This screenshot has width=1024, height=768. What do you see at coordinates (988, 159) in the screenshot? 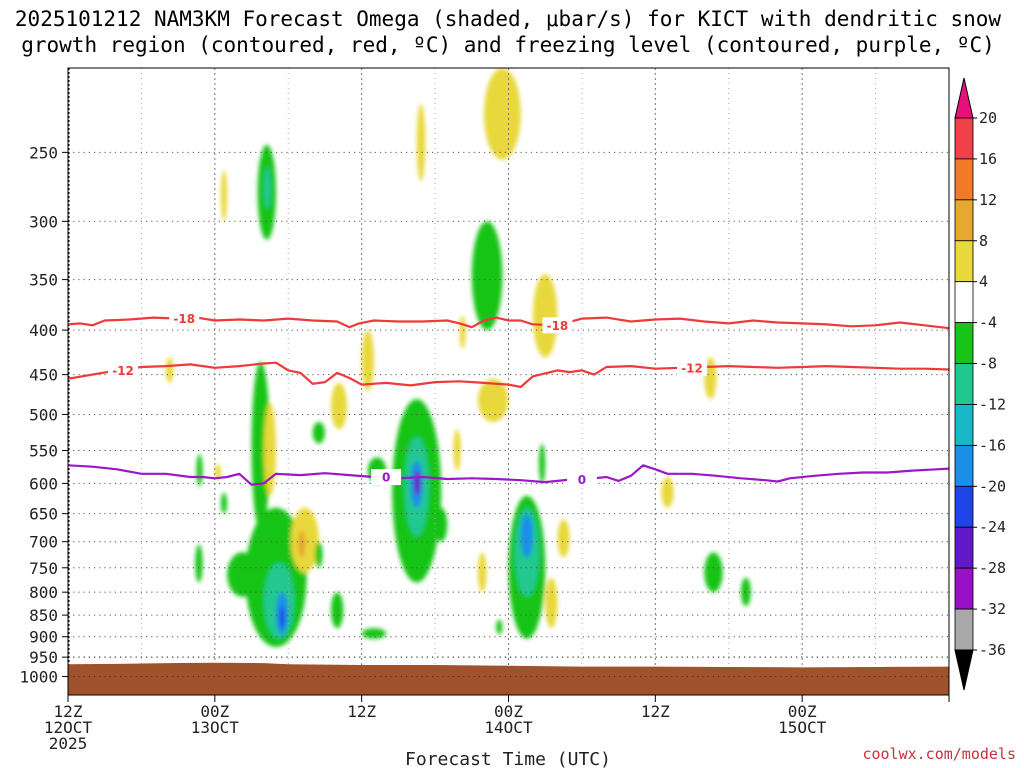
I see `colorbar-label-16: 16` at bounding box center [988, 159].